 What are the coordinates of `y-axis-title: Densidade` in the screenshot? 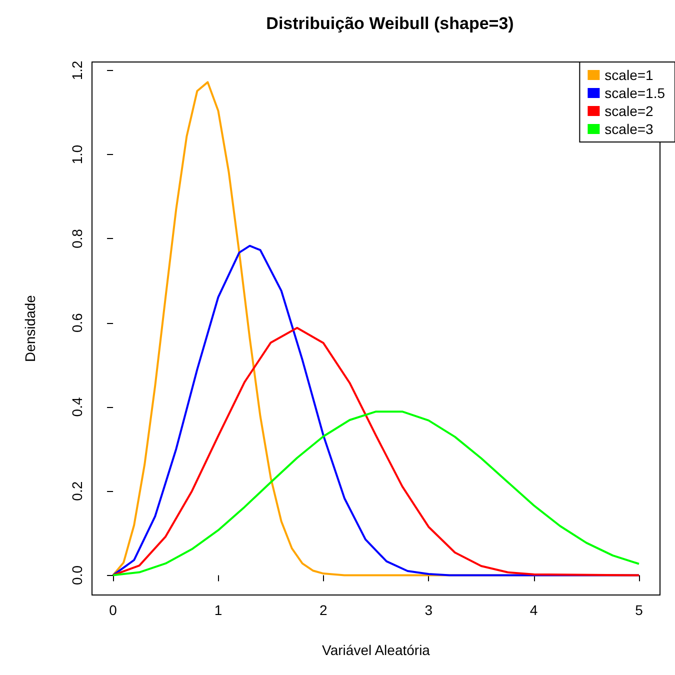 It's located at (30, 328).